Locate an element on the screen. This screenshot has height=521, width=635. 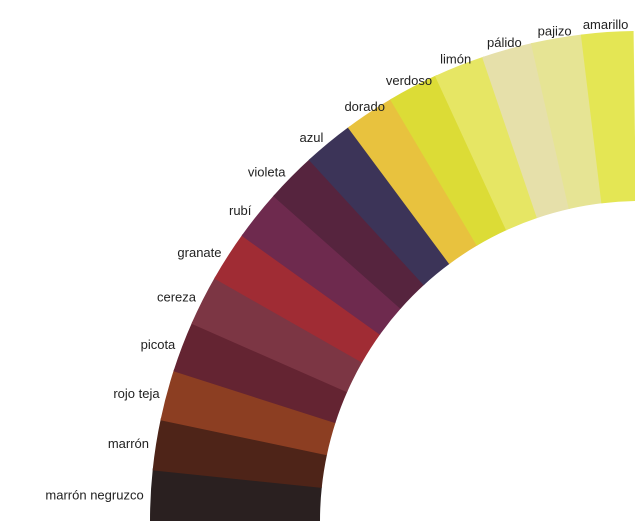
label-limon: limón is located at coordinates (455, 58).